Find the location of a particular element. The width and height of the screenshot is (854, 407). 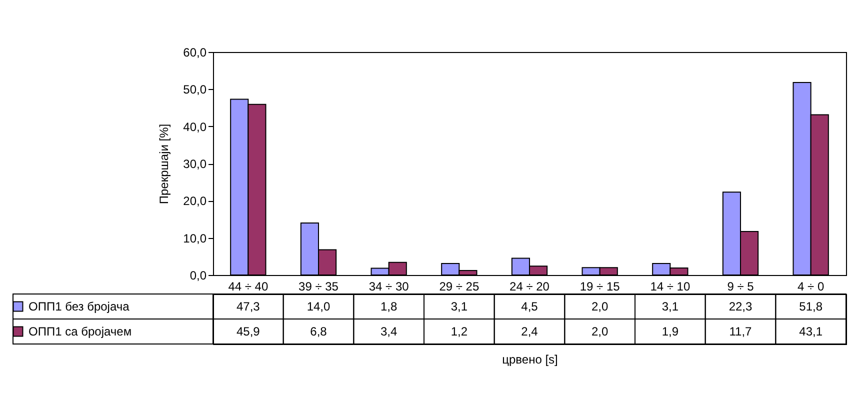

data-label: 43,1 is located at coordinates (811, 331).